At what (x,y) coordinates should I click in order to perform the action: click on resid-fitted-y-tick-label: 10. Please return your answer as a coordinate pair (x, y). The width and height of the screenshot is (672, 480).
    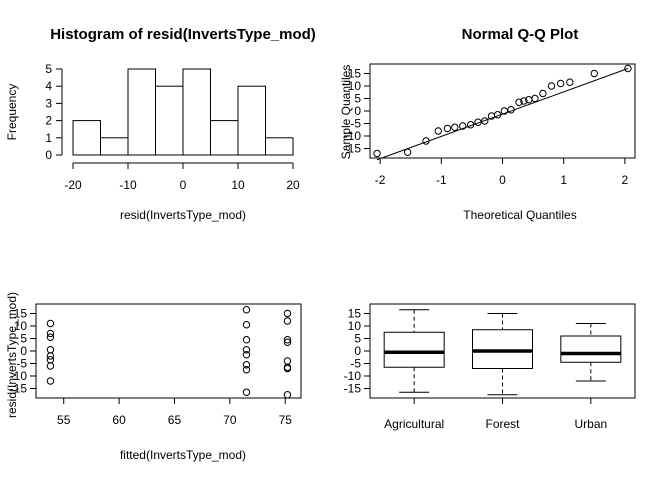
    Looking at the image, I should click on (21, 326).